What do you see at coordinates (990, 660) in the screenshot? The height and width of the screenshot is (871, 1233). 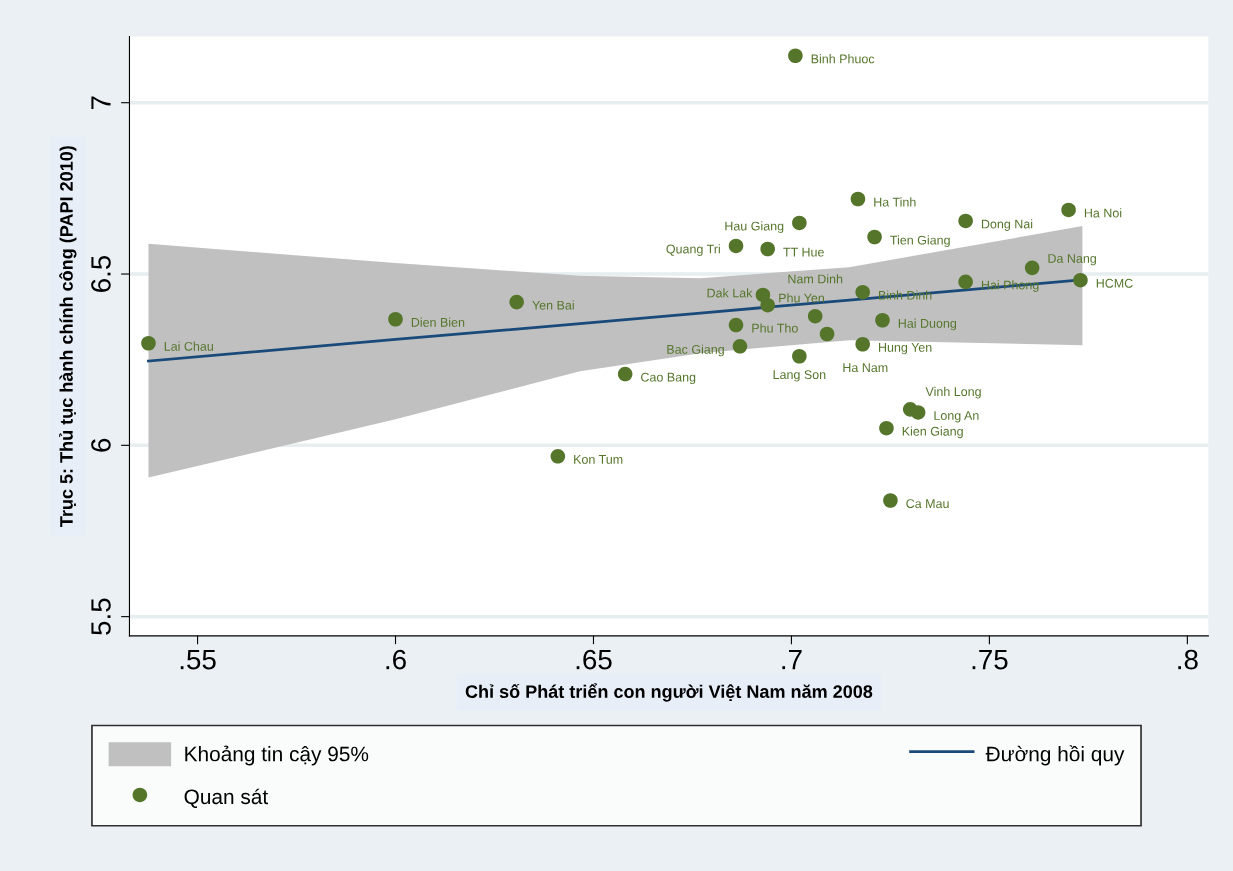 I see `x-tick-label: .75` at bounding box center [990, 660].